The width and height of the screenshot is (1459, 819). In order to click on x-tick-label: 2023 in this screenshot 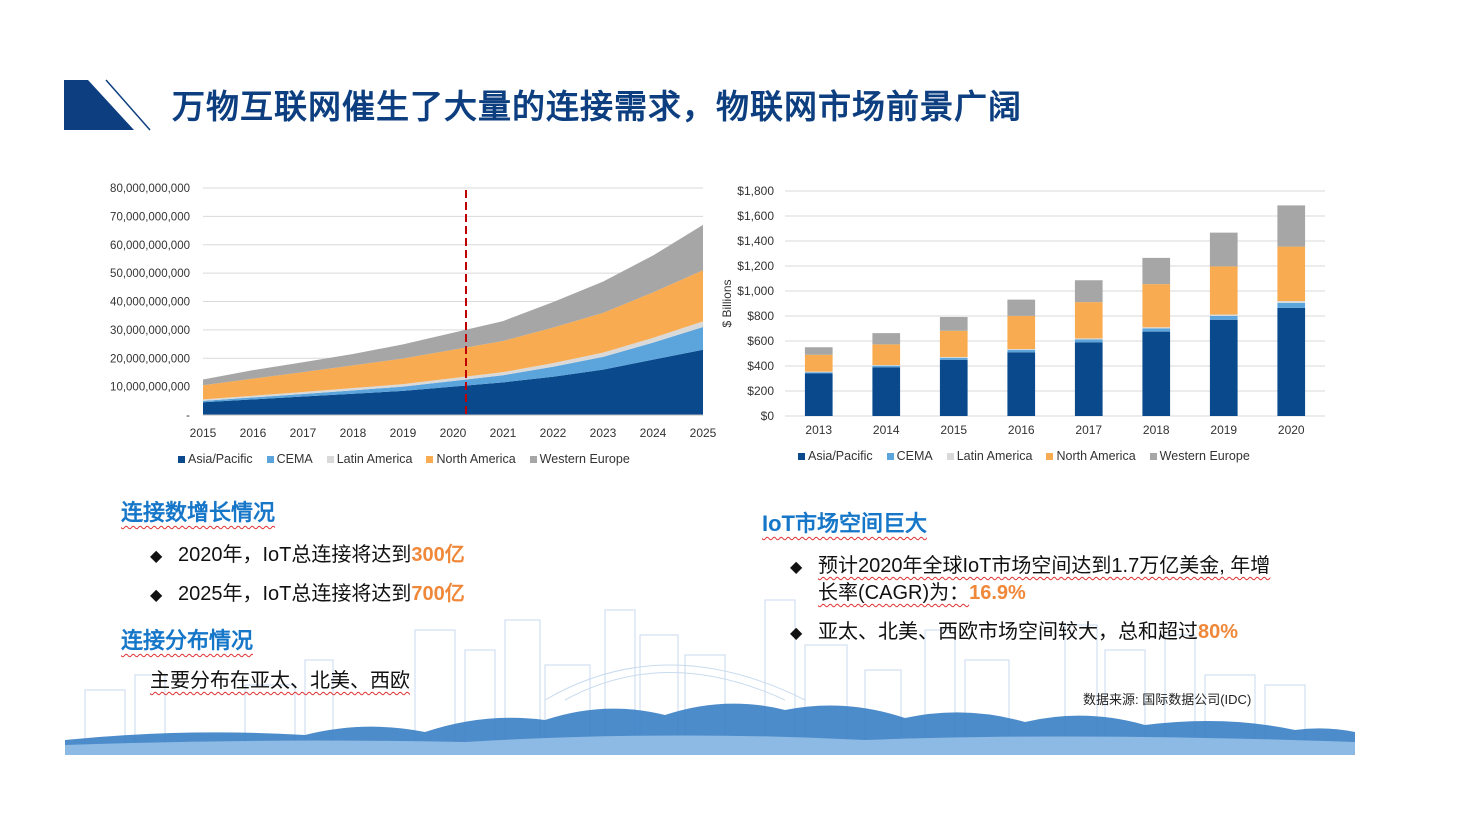, I will do `click(603, 433)`.